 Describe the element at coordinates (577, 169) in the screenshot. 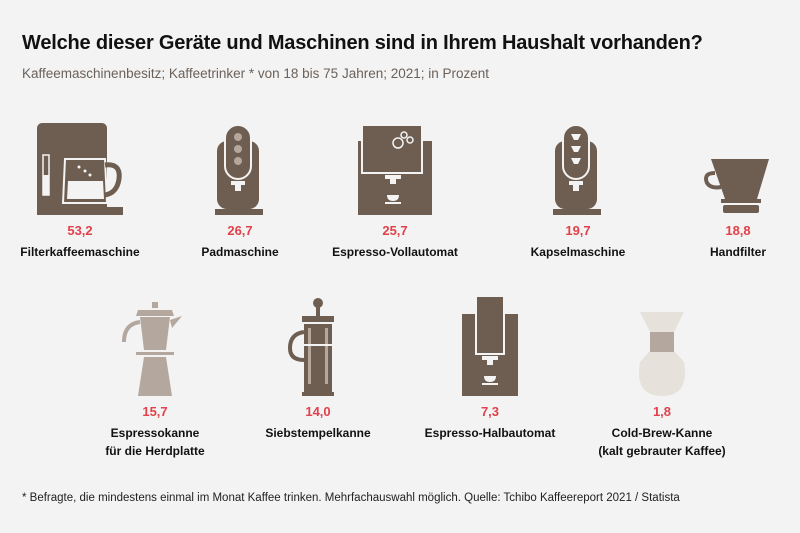

I see `capsule-machine-icon` at that location.